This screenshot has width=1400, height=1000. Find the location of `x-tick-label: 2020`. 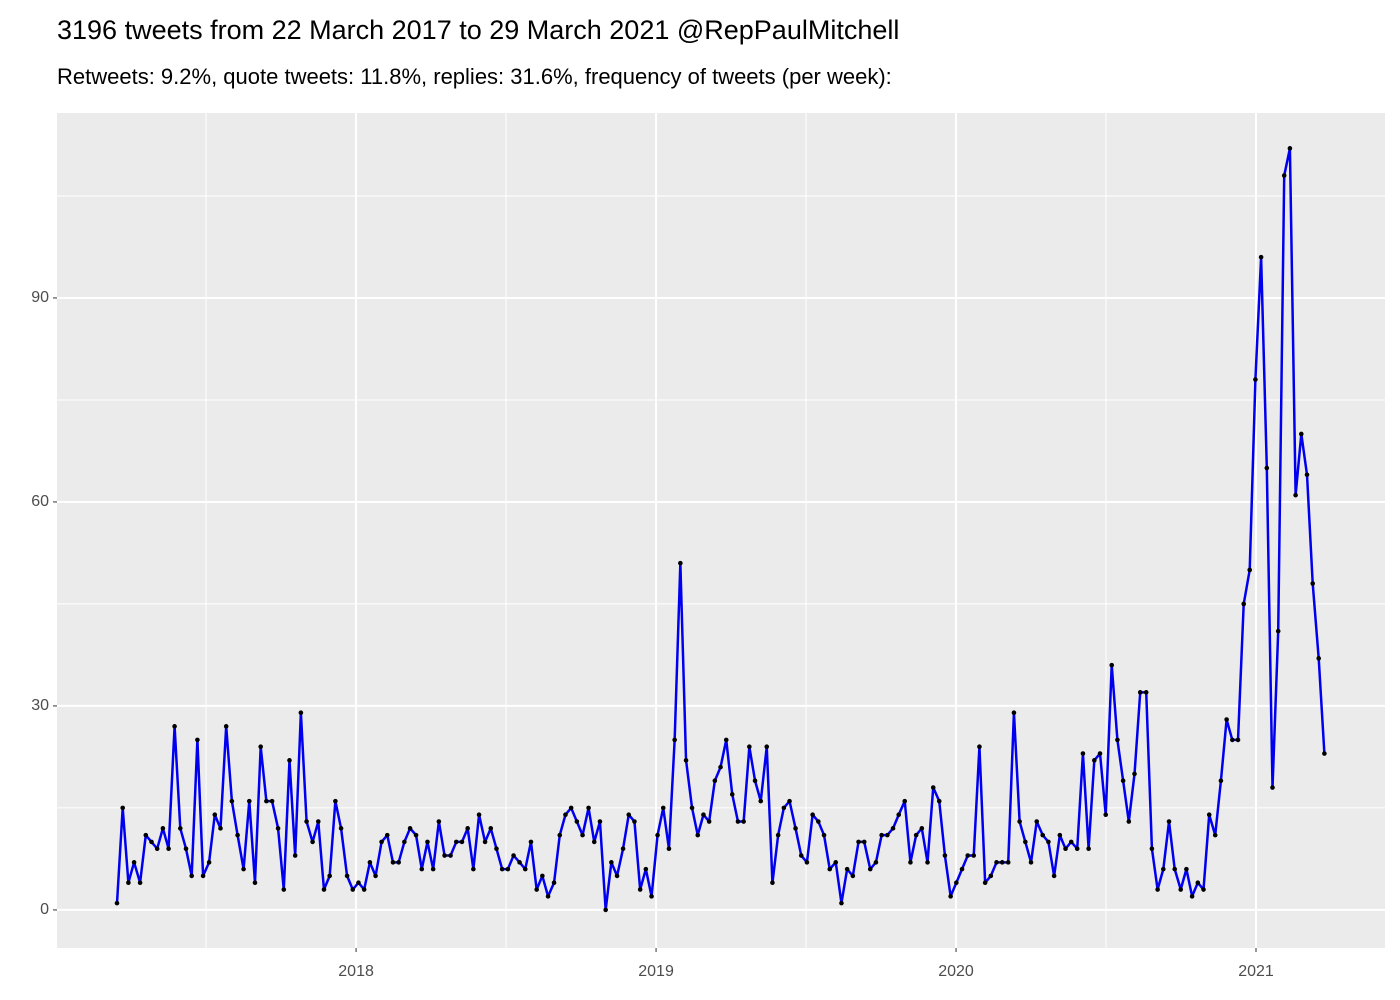

x-tick-label: 2020 is located at coordinates (956, 971).